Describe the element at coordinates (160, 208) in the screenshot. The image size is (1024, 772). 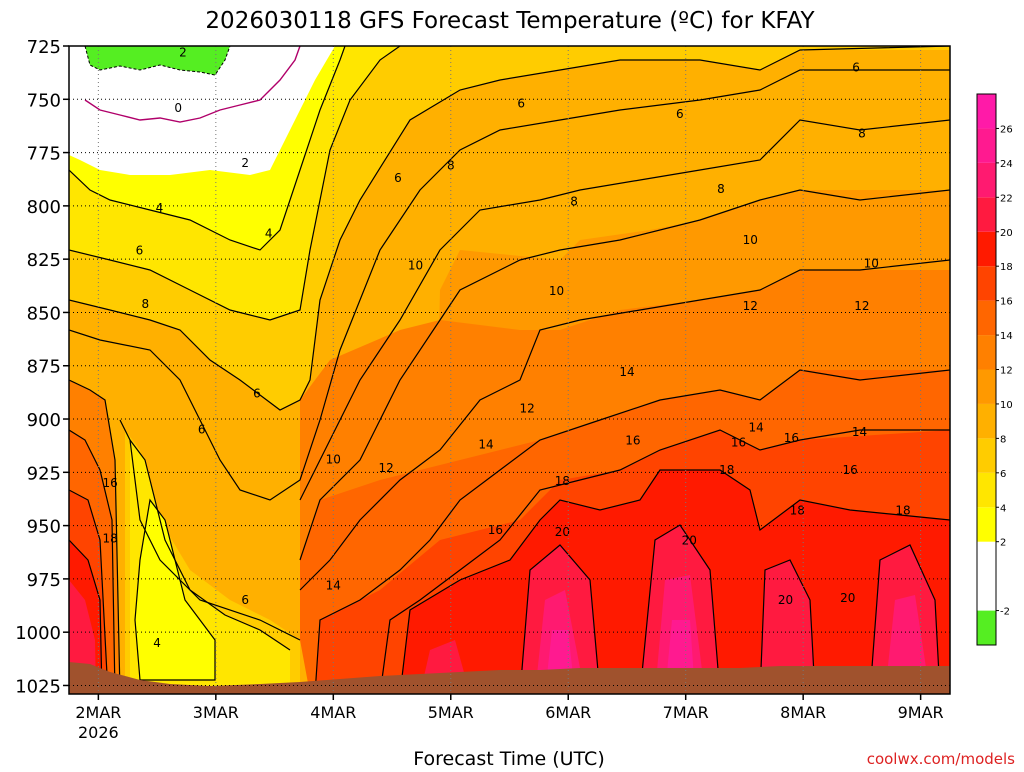
I see `contour-label: 4` at that location.